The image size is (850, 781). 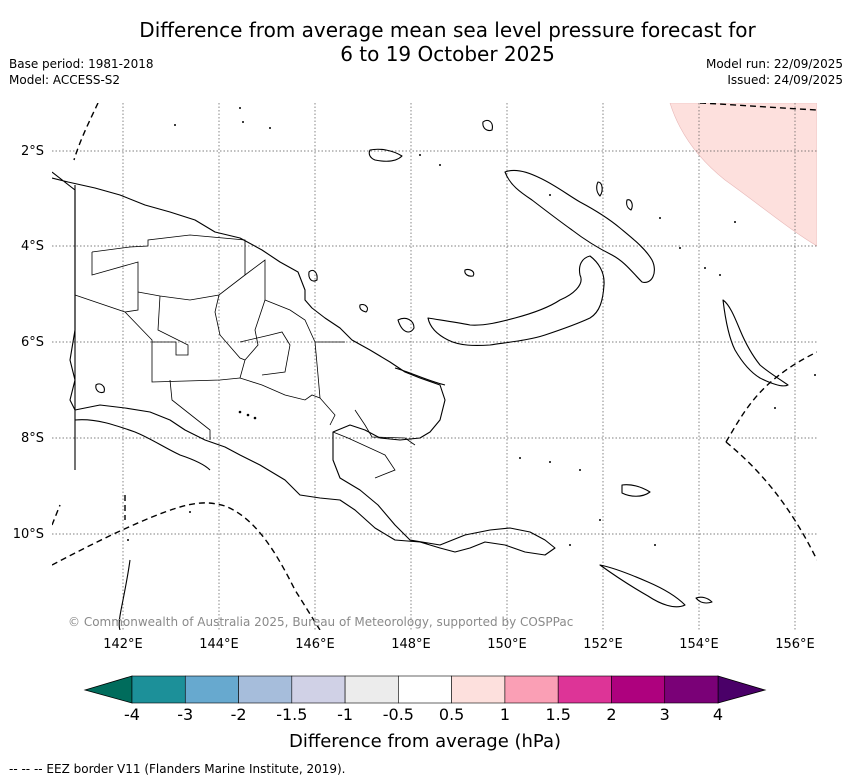 What do you see at coordinates (185, 714) in the screenshot?
I see `colorbar-tick-label: -3` at bounding box center [185, 714].